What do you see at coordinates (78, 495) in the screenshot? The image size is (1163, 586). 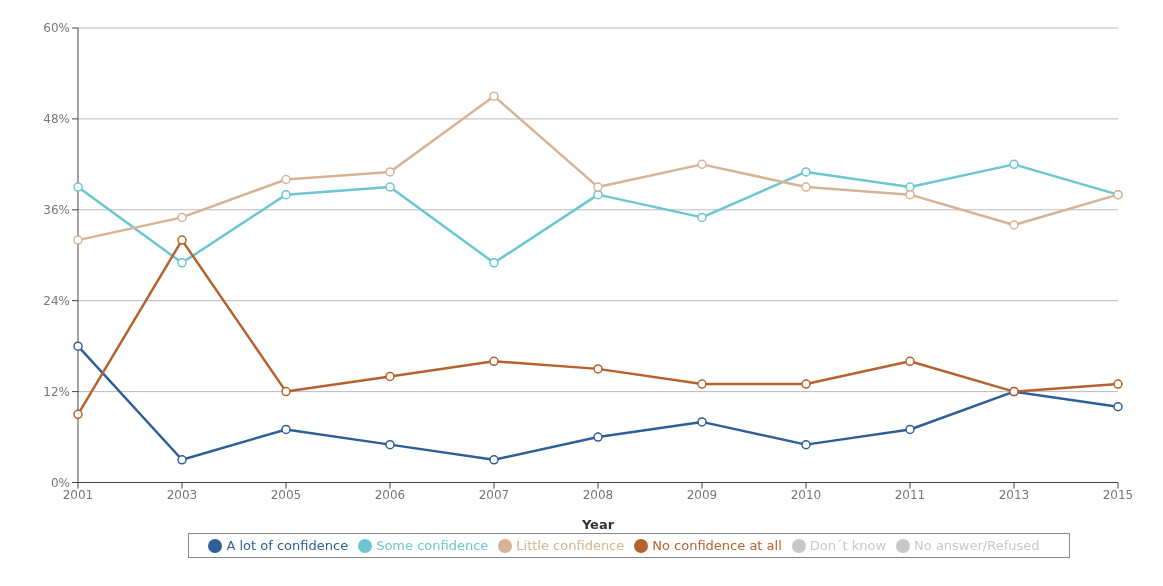 I see `x-tick-label: 2001` at bounding box center [78, 495].